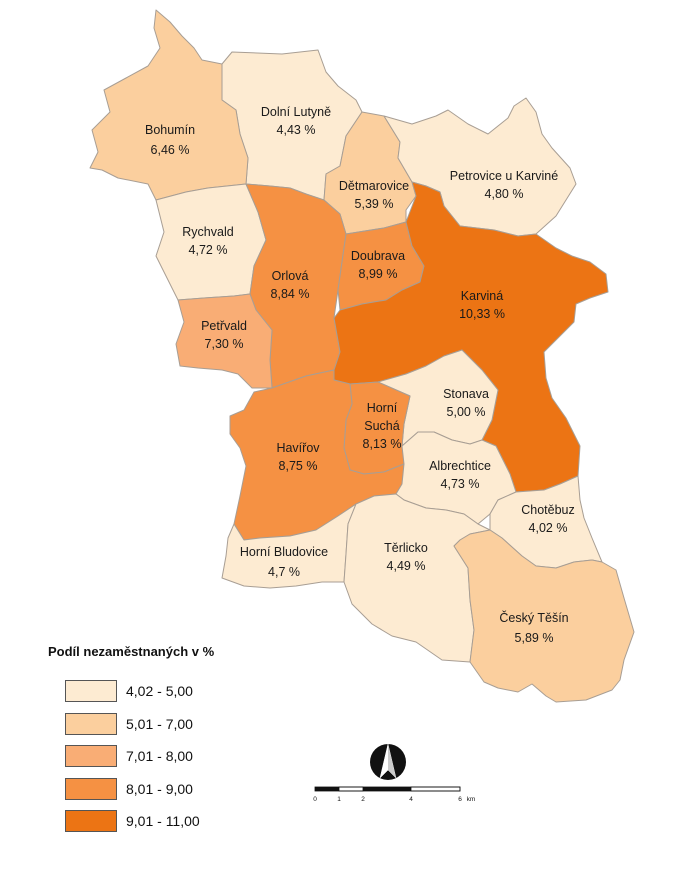  What do you see at coordinates (533, 617) in the screenshot?
I see `region-label-cesky-tesin: Český Těšín` at bounding box center [533, 617].